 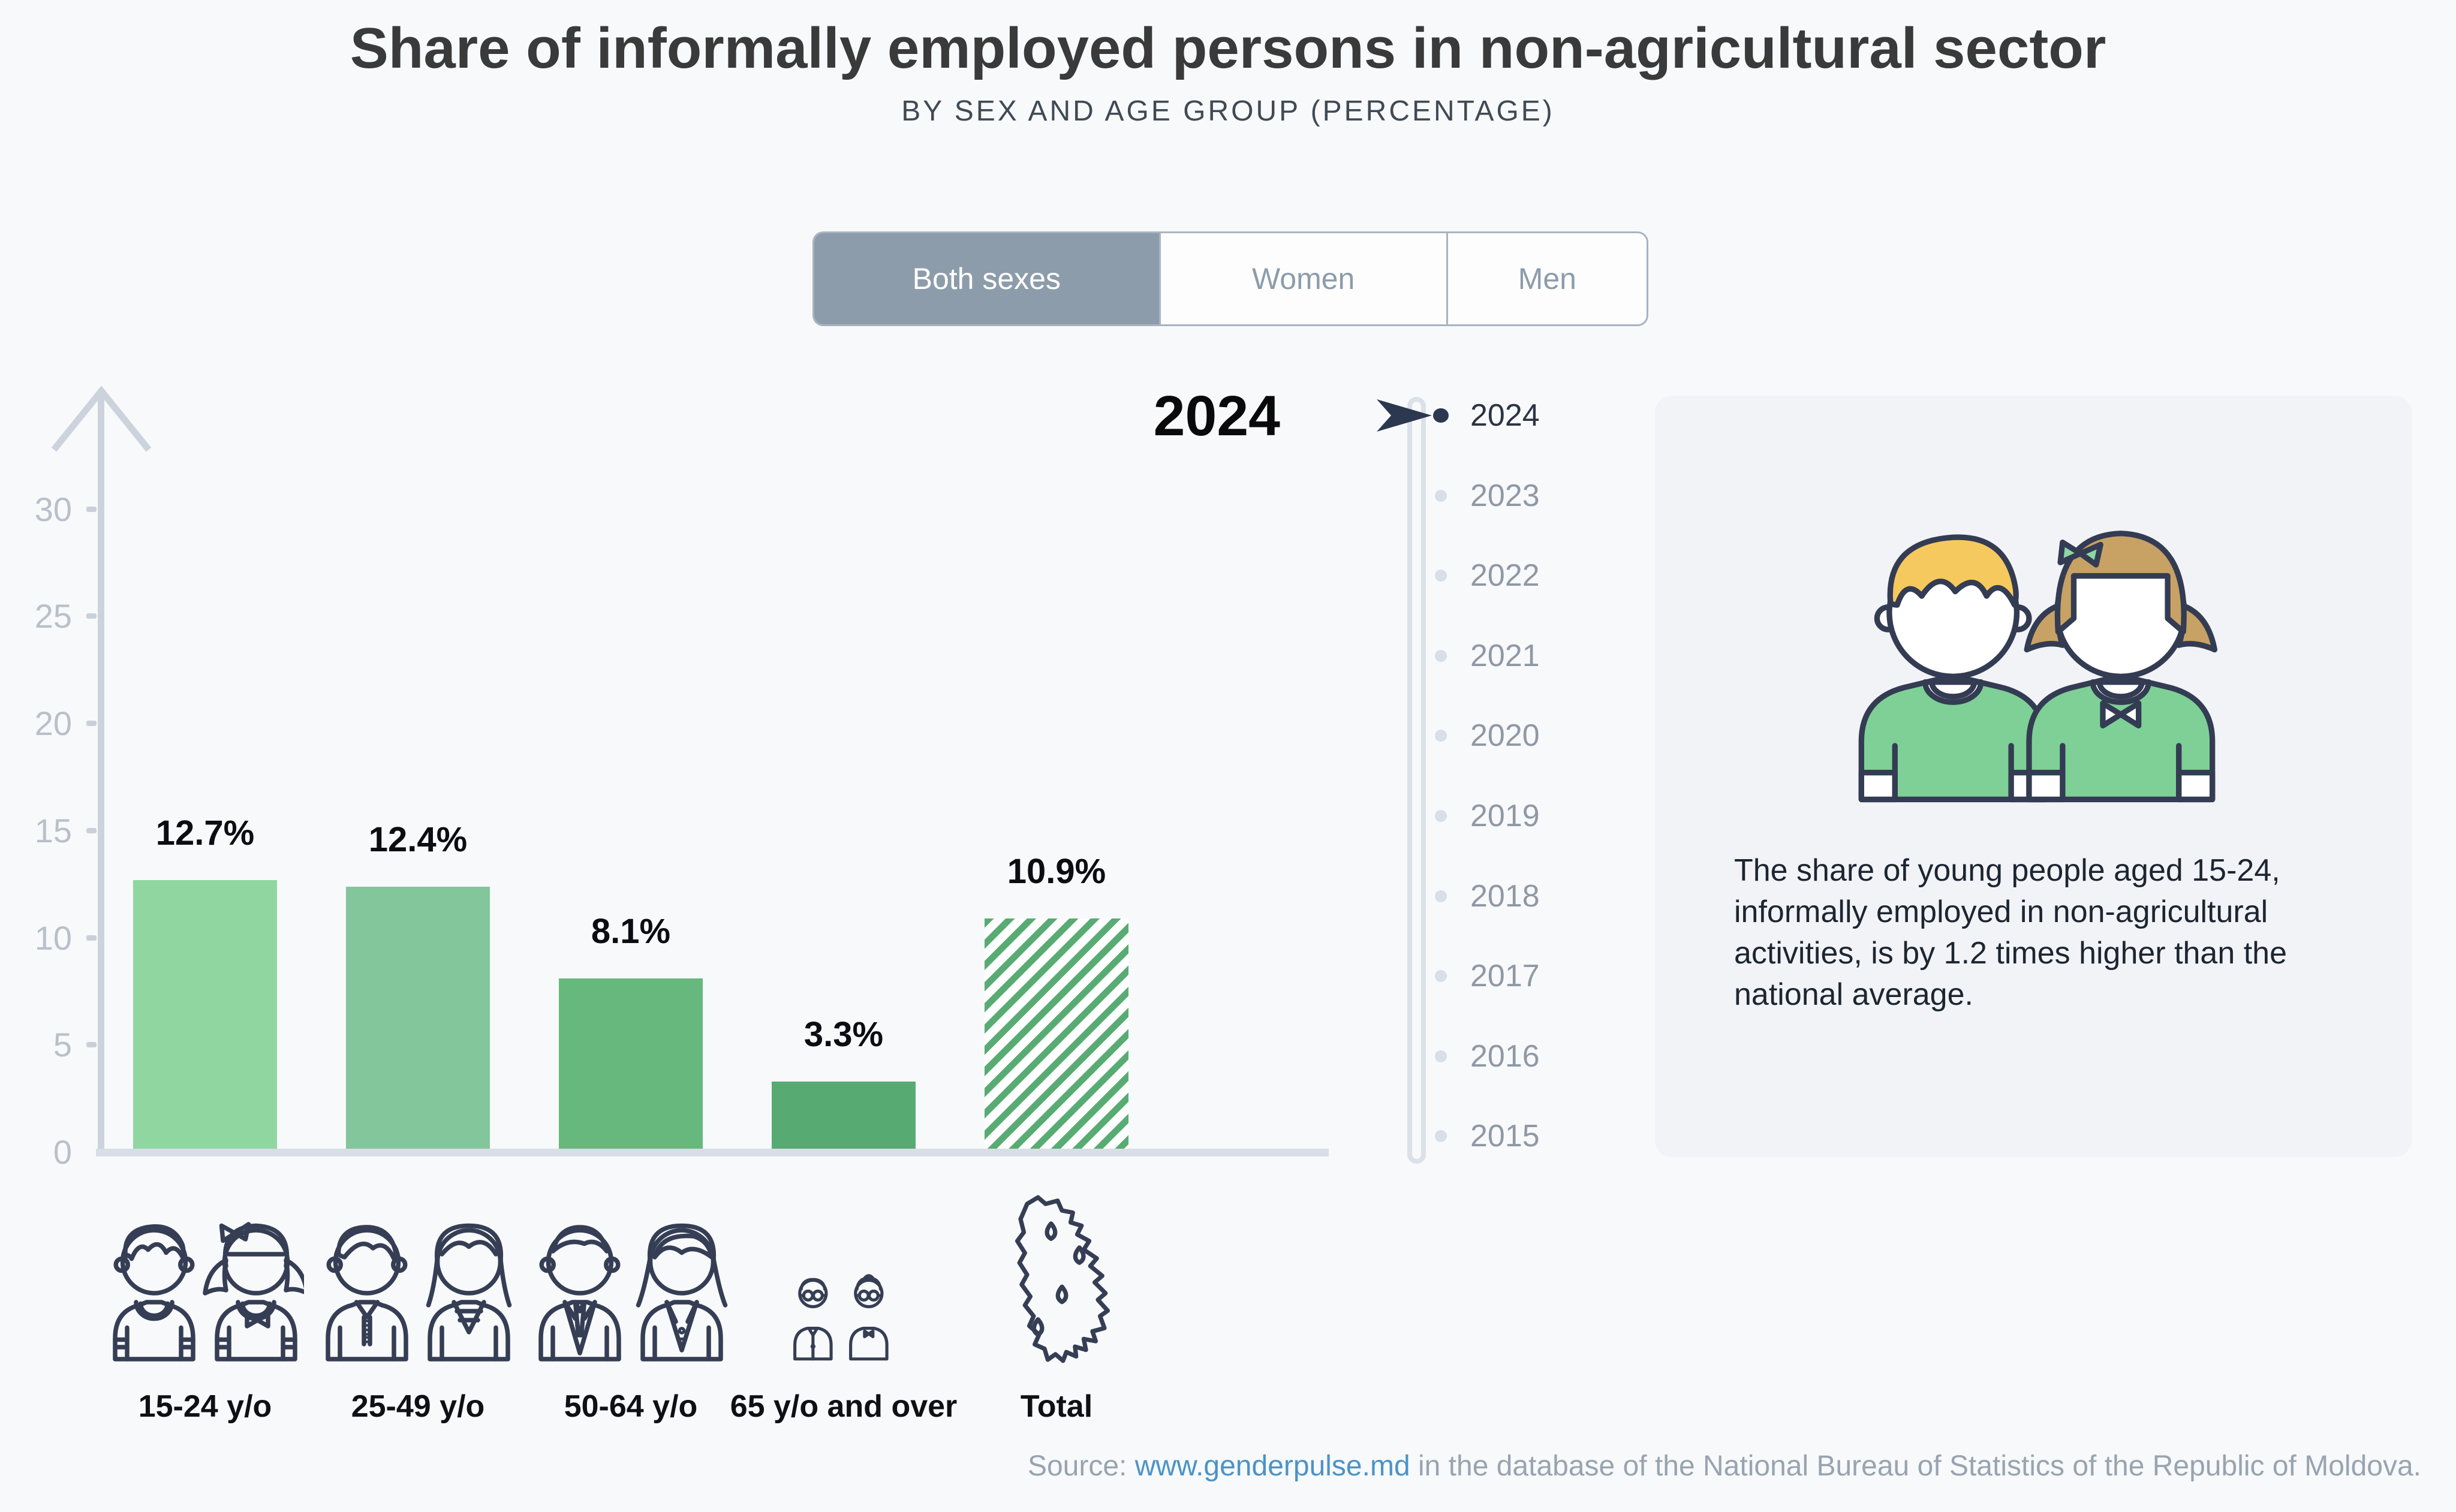 I want to click on timeline-year-2016: 2016, so click(x=1505, y=1056).